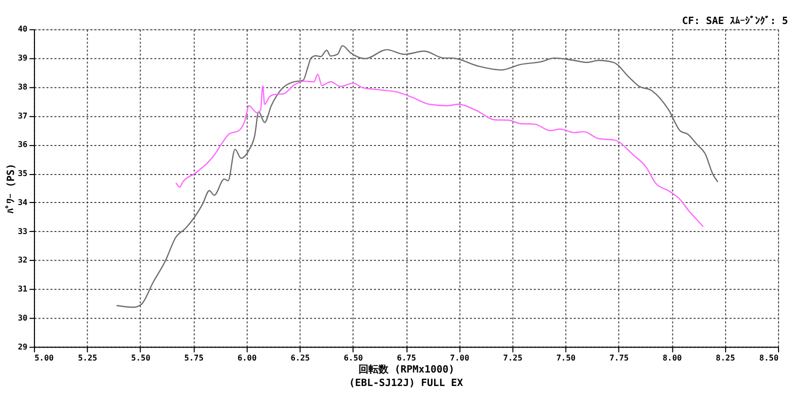 Image resolution: width=800 pixels, height=397 pixels. What do you see at coordinates (44, 357) in the screenshot?
I see `x-tick-label: 5.00` at bounding box center [44, 357].